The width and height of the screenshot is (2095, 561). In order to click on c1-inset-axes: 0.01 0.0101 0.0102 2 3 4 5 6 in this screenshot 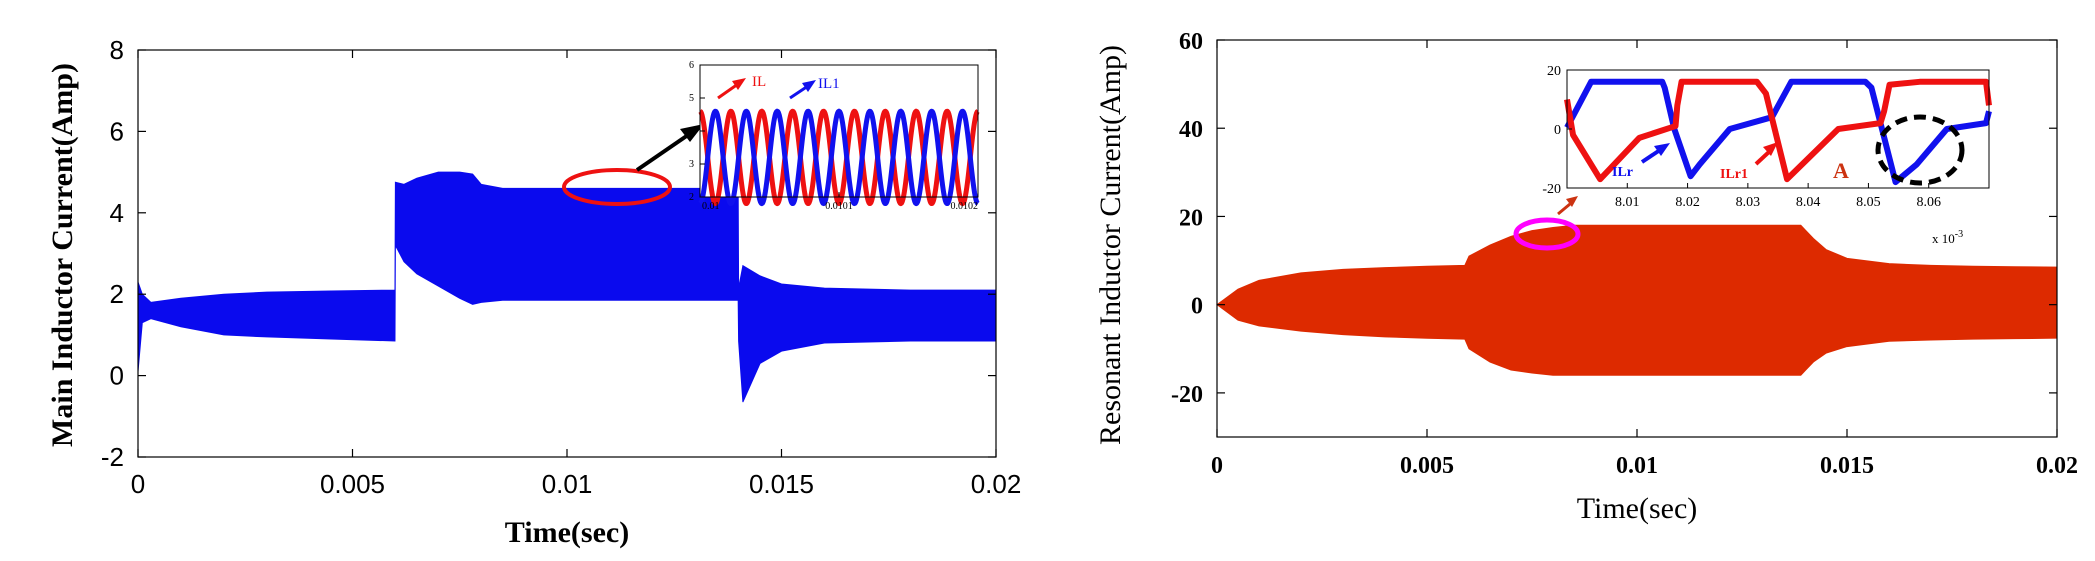, I will do `click(834, 136)`.